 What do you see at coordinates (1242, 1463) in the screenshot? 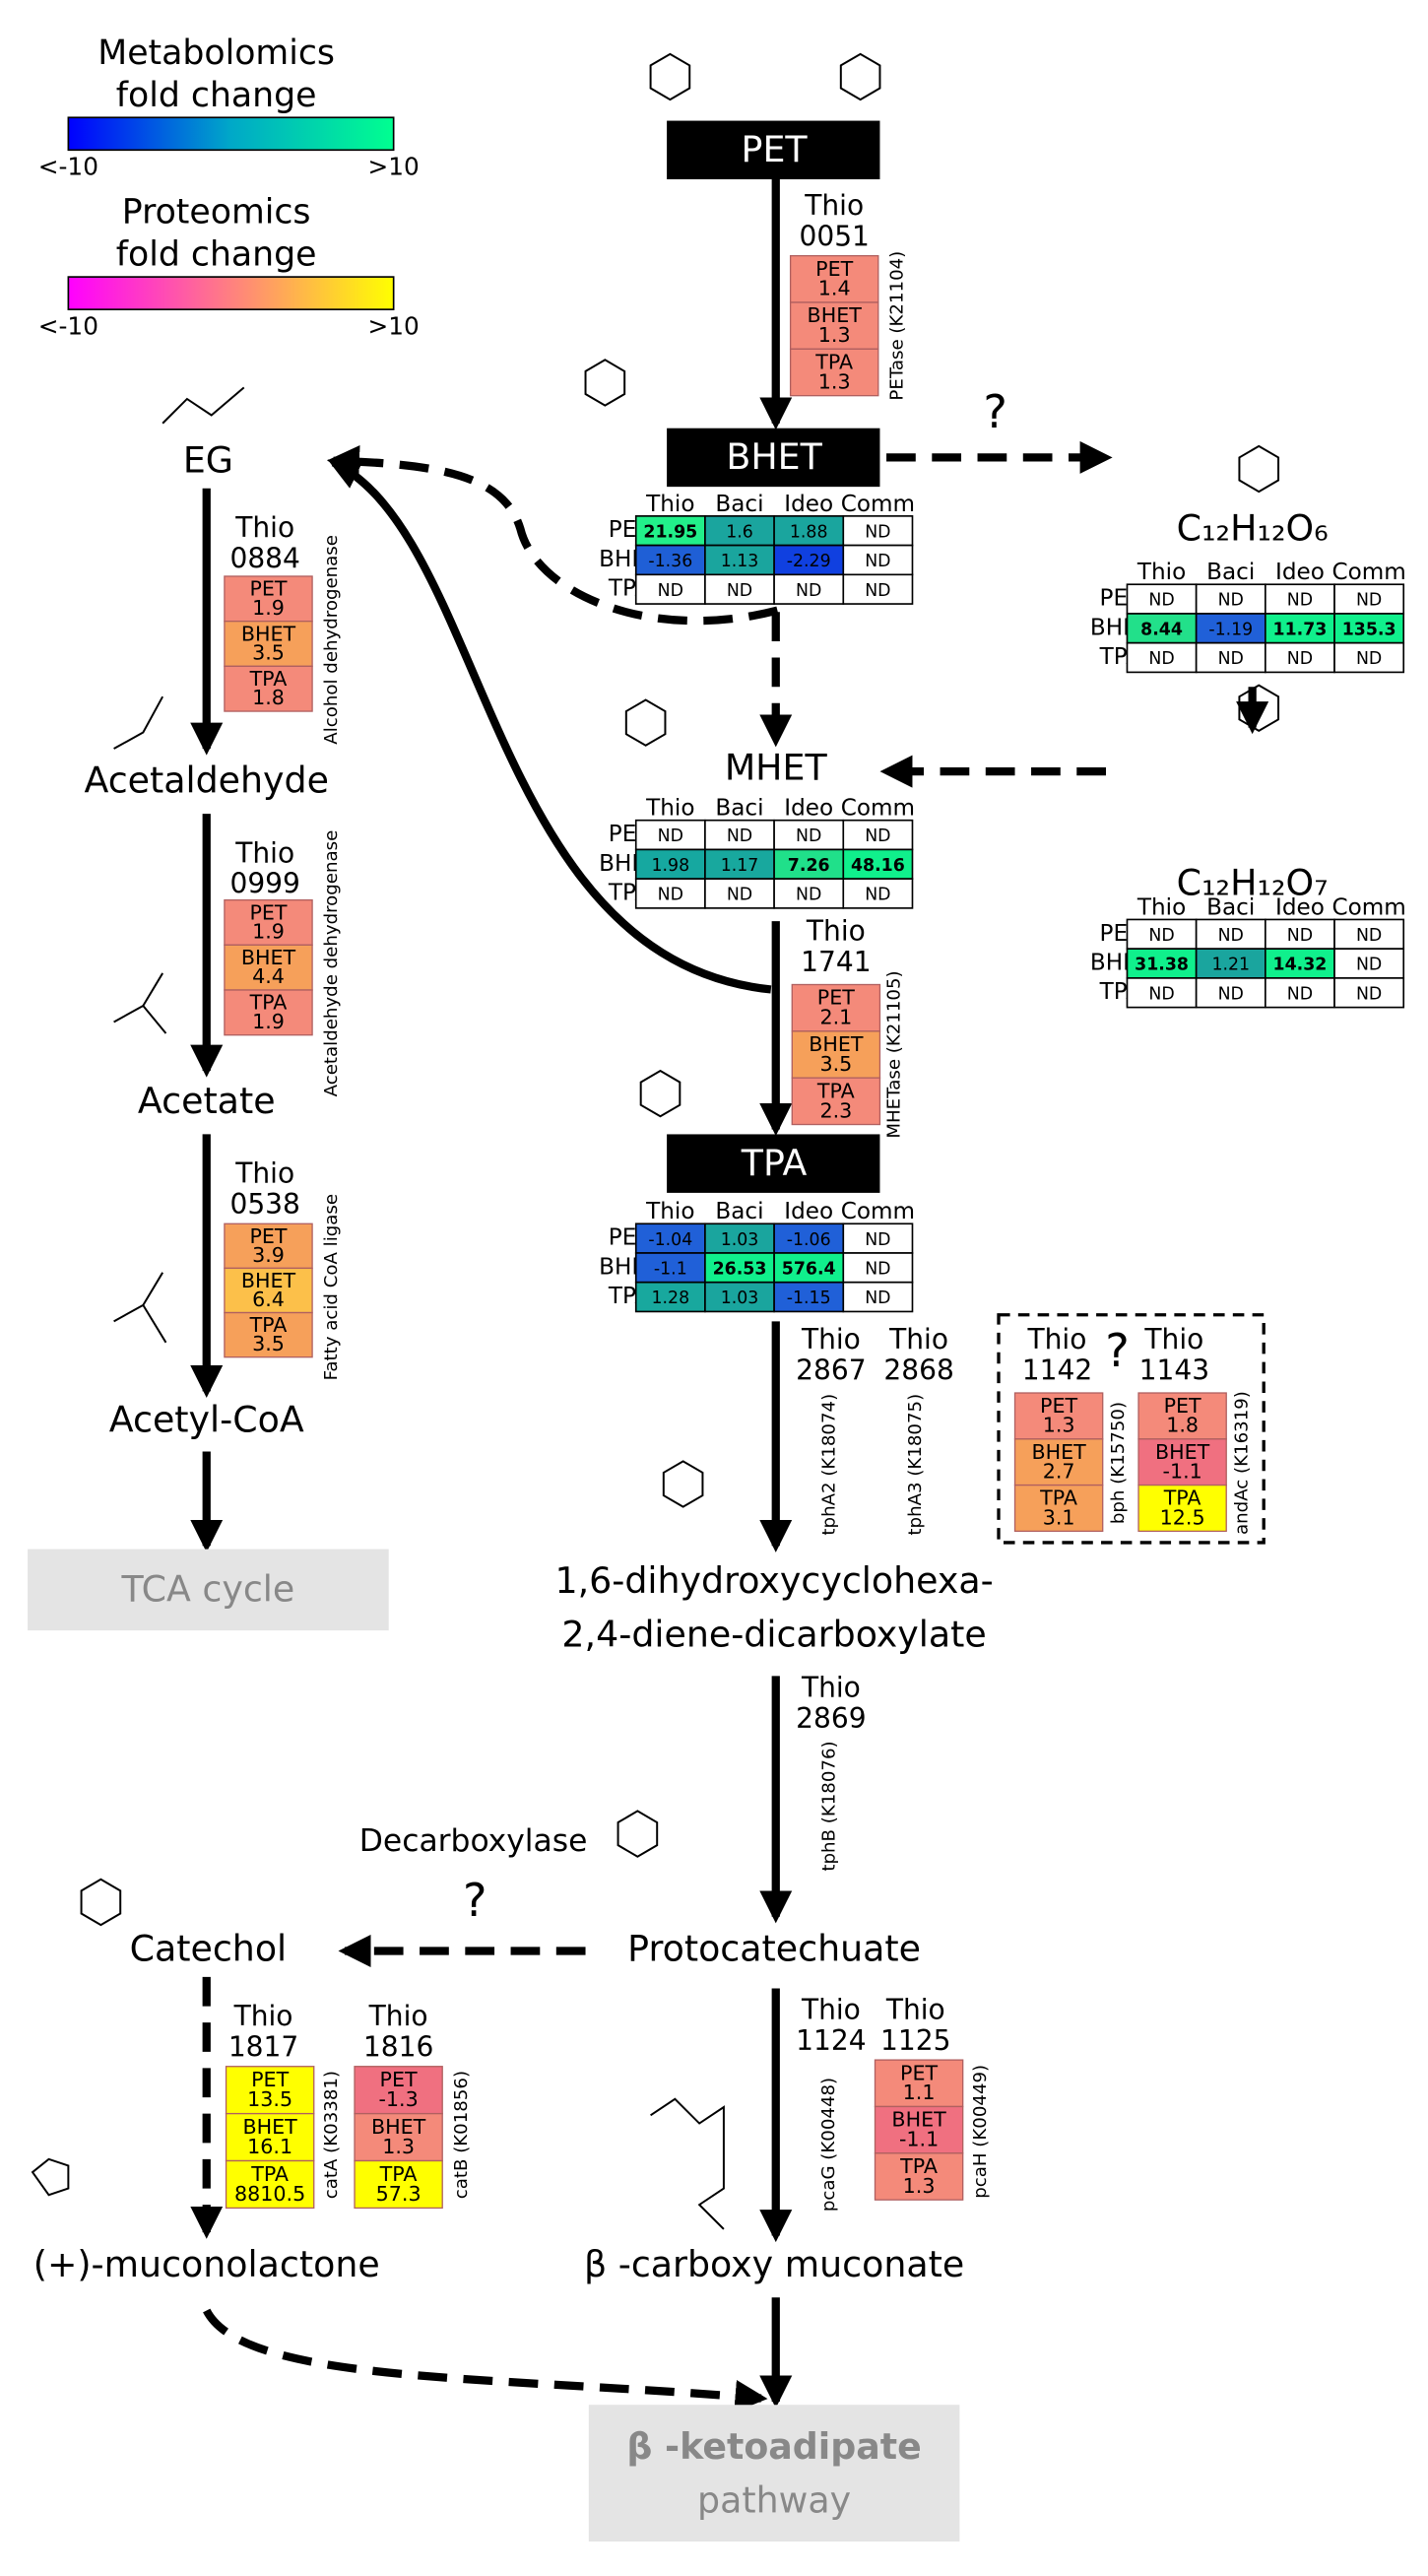
I see `enzyme-name: andAc (K16319)` at bounding box center [1242, 1463].